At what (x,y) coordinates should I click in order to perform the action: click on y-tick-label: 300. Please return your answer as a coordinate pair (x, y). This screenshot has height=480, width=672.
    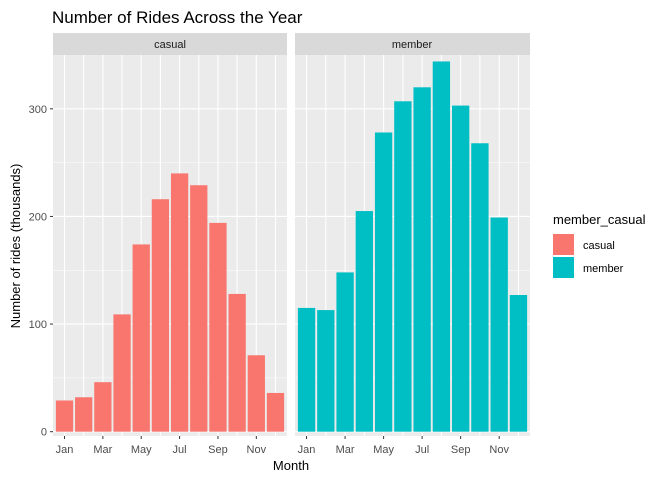
    Looking at the image, I should click on (38, 110).